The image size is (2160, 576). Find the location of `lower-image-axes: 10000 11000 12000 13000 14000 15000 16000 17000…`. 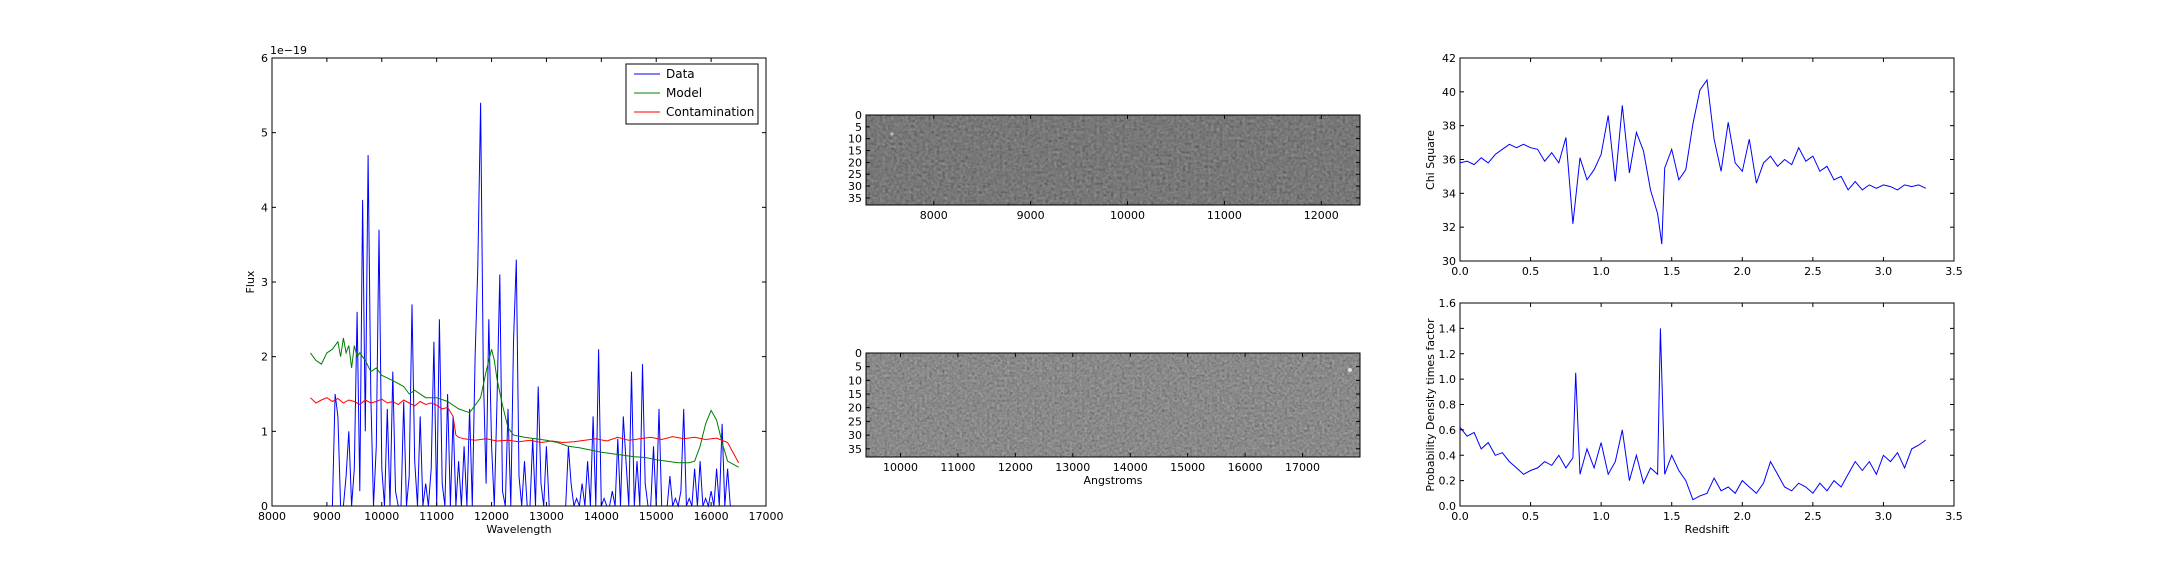

lower-image-axes: 10000 11000 12000 13000 14000 15000 16000 17000… is located at coordinates (1104, 410).